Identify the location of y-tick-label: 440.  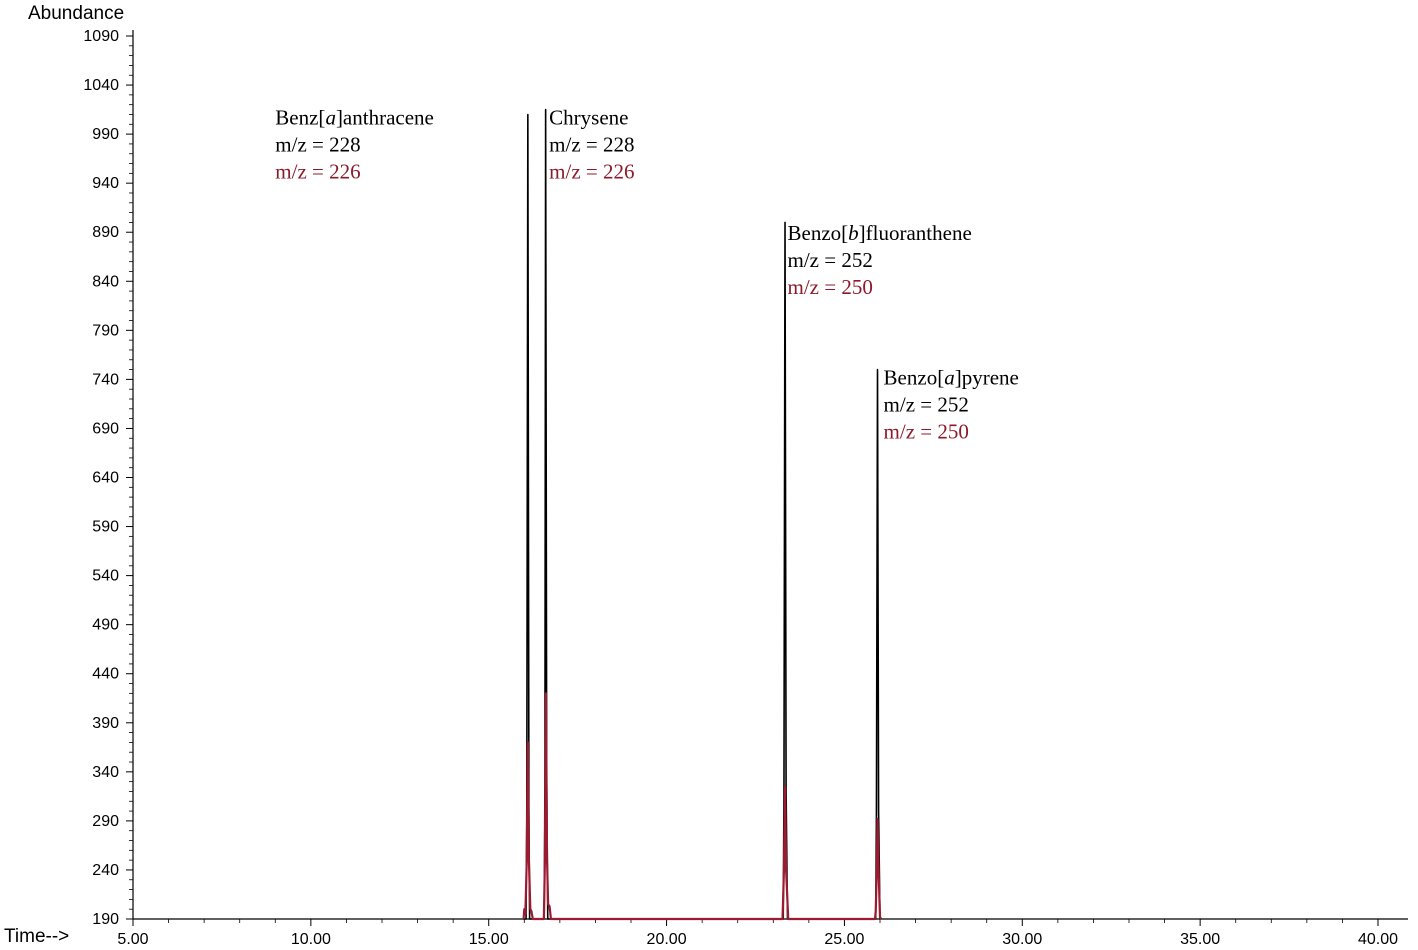
(105, 674).